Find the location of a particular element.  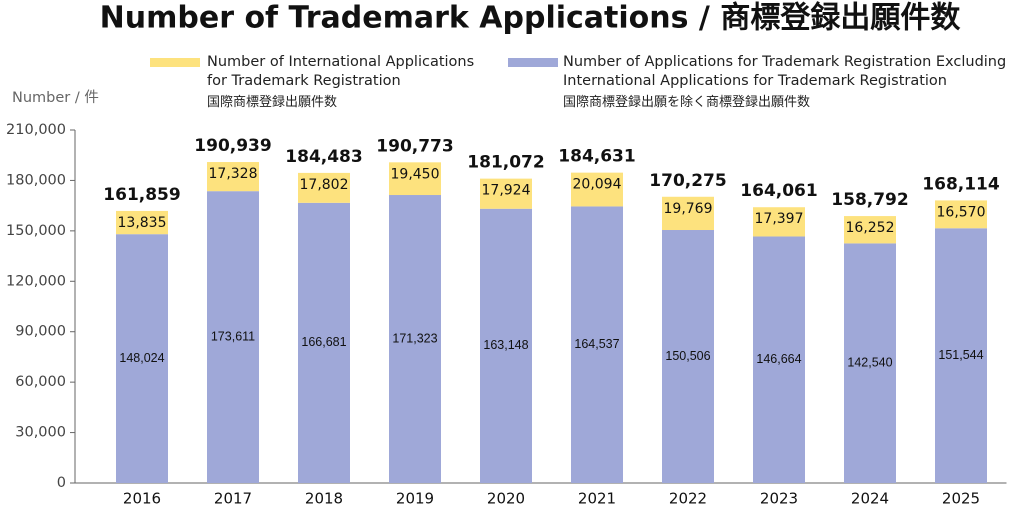

value-label: 166,681 is located at coordinates (323, 342).